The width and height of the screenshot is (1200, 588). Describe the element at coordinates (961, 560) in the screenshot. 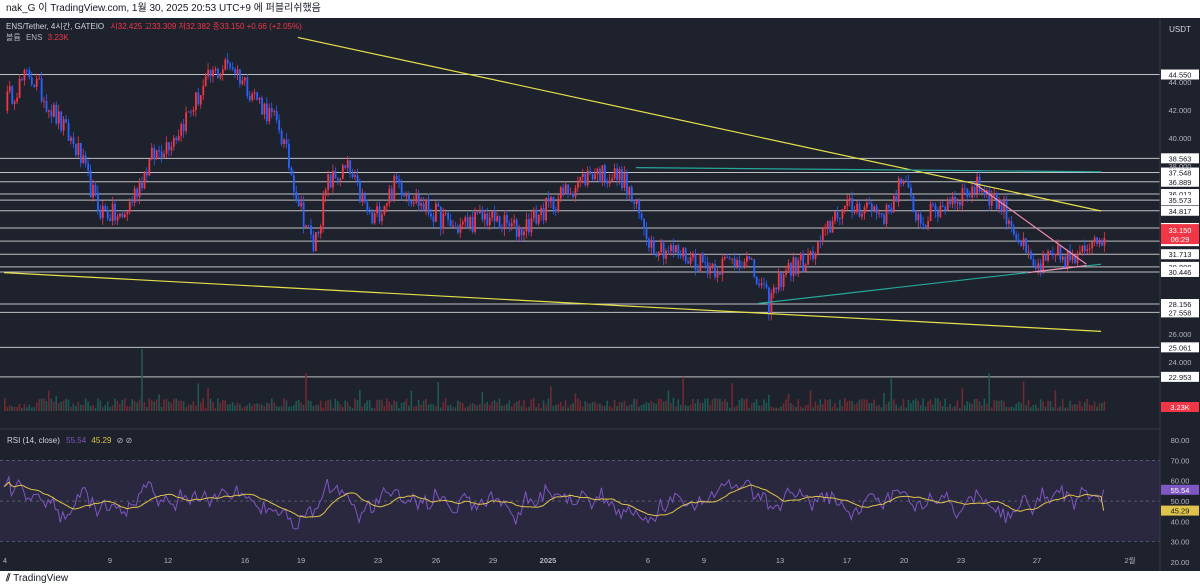

I see `time-label: 23` at that location.